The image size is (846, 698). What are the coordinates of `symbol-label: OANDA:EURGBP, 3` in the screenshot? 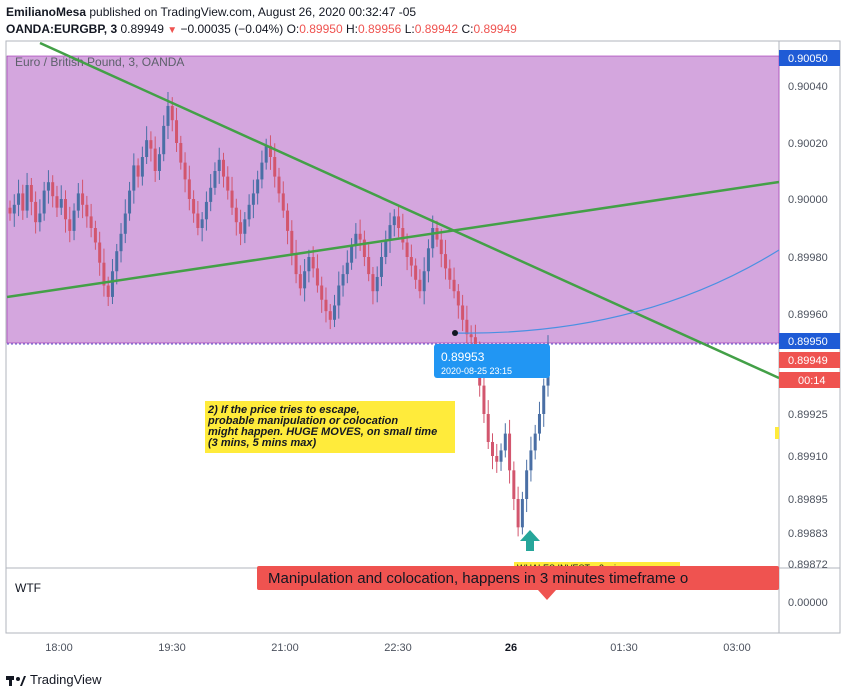 It's located at (62, 29).